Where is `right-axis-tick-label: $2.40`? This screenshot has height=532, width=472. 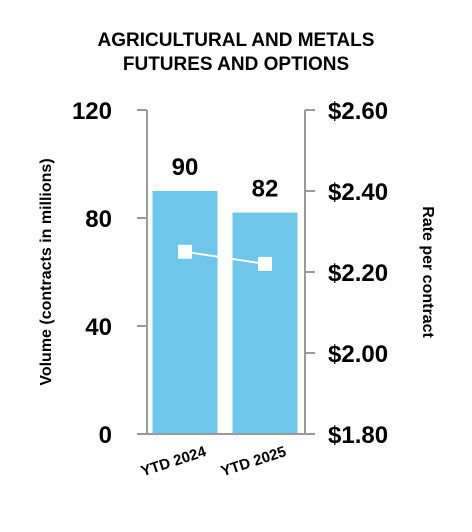 right-axis-tick-label: $2.40 is located at coordinates (358, 192).